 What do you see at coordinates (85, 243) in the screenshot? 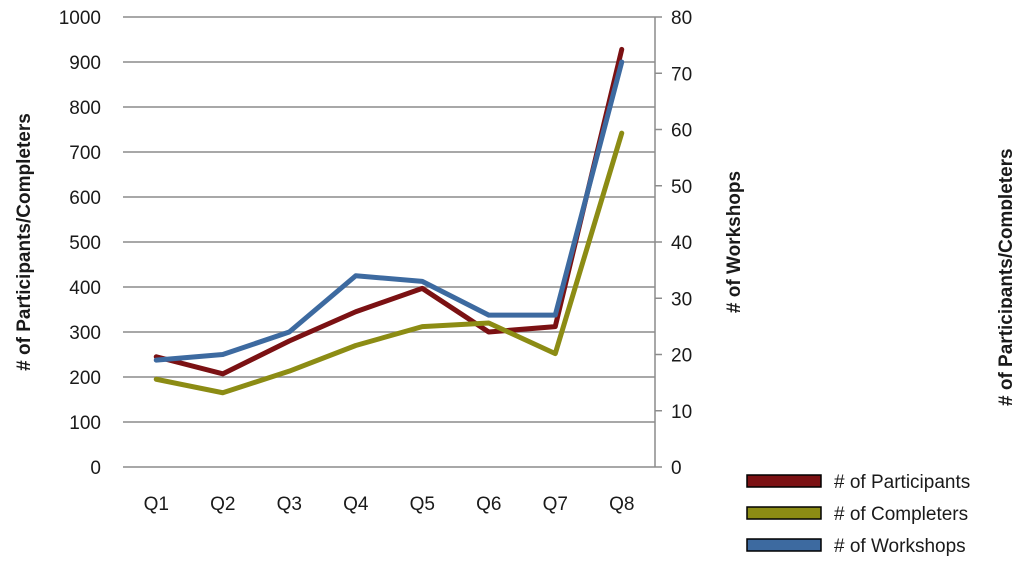
I see `left-tick-label: 500` at bounding box center [85, 243].